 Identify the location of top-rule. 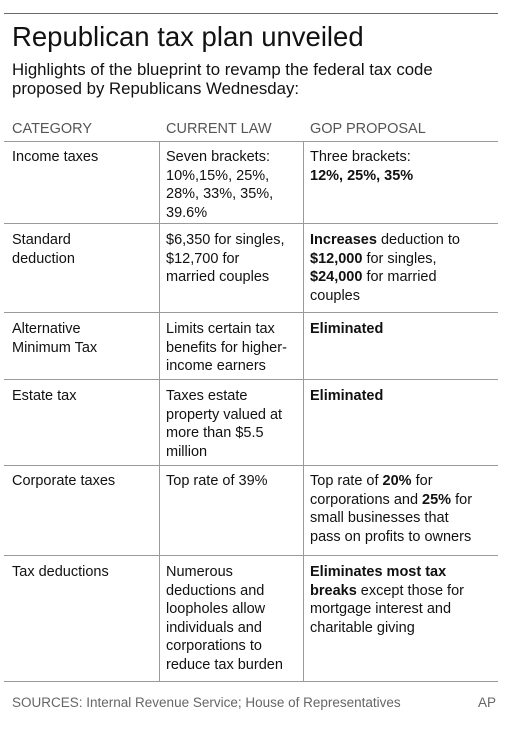
(251, 13).